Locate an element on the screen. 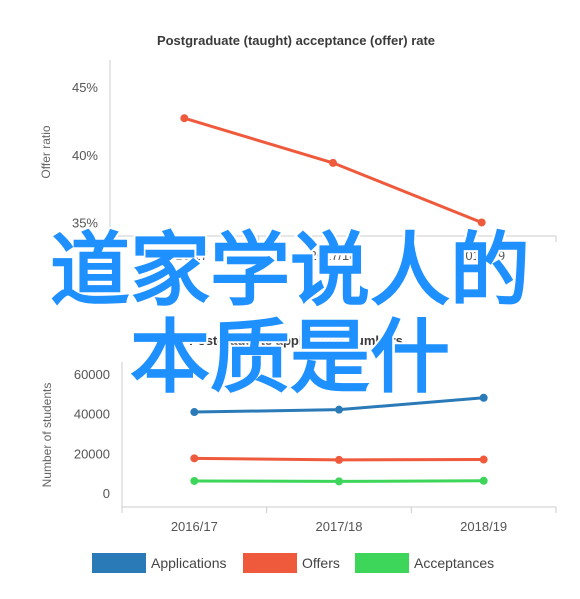 The width and height of the screenshot is (580, 599). chart2-x-ticks: 2016/17 2017/18 2018/19 is located at coordinates (339, 520).